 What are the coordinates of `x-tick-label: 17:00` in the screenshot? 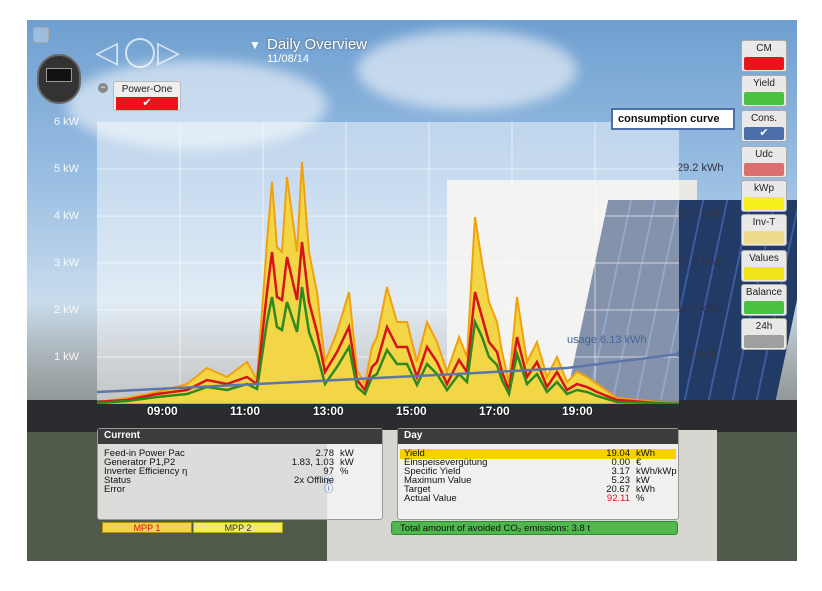 It's located at (494, 411).